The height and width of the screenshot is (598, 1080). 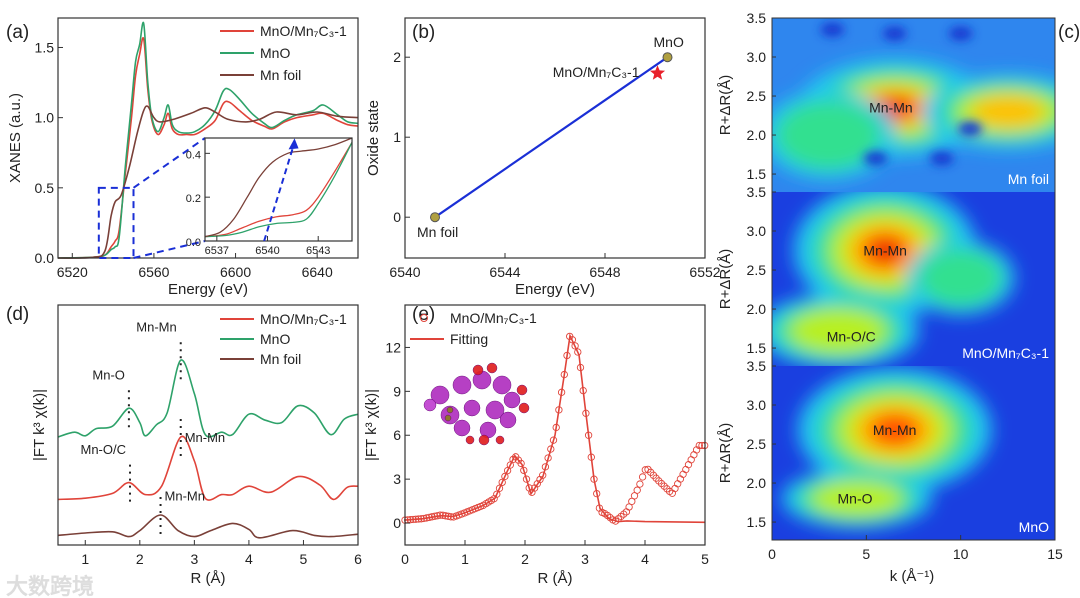 I want to click on peak-annotation: Mn-Mn, so click(x=205, y=437).